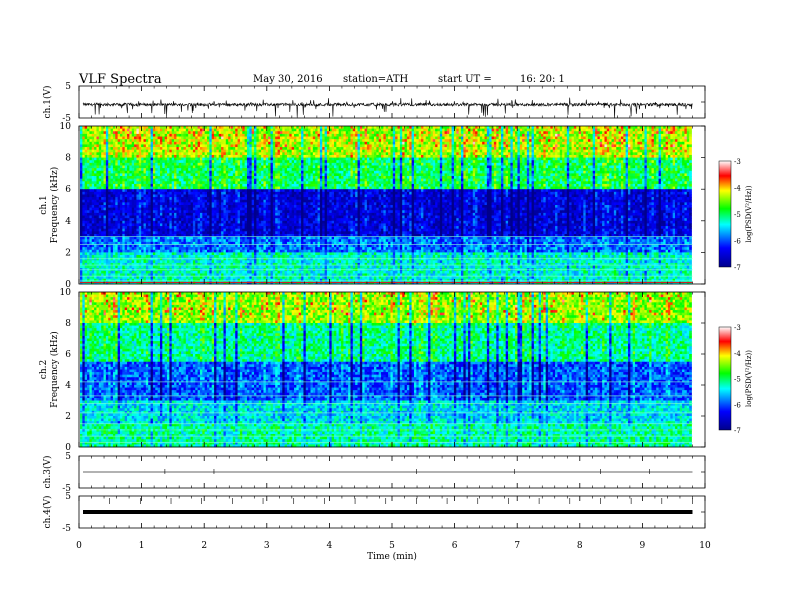  What do you see at coordinates (120, 79) in the screenshot?
I see `figure-title: VLF Spectra` at bounding box center [120, 79].